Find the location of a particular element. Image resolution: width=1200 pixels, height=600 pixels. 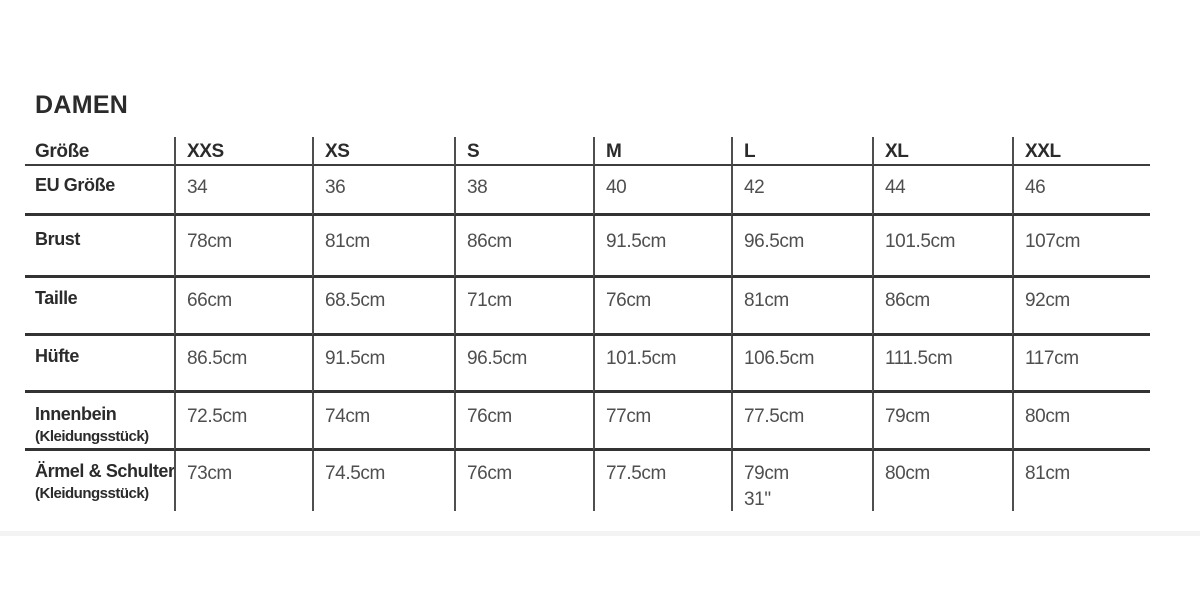

bottom-divider-stripe is located at coordinates (600, 533).